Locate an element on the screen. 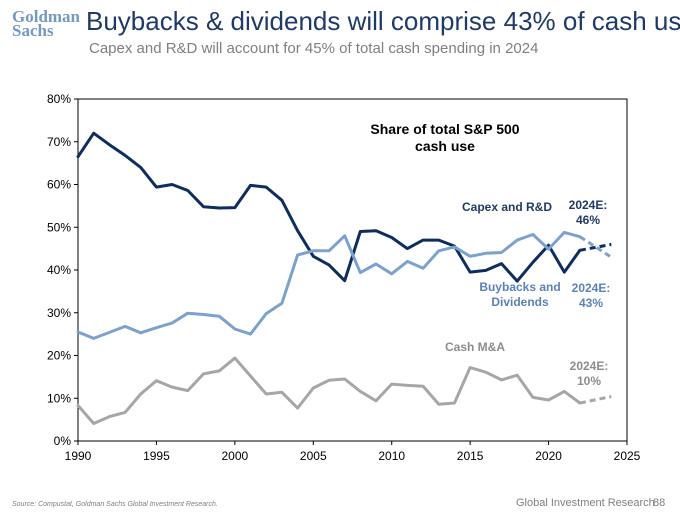 The image size is (680, 516). y-tick-label: 80% is located at coordinates (59, 99).